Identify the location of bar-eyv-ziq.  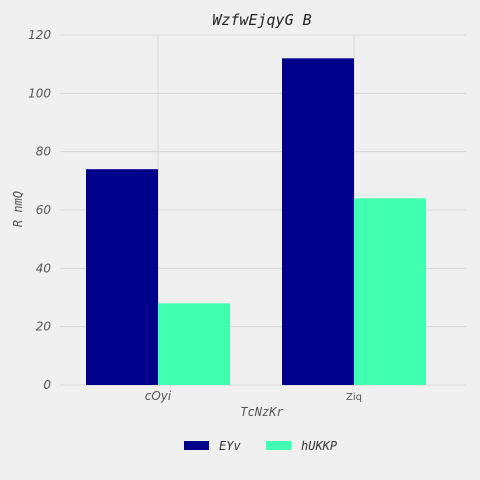
(318, 221).